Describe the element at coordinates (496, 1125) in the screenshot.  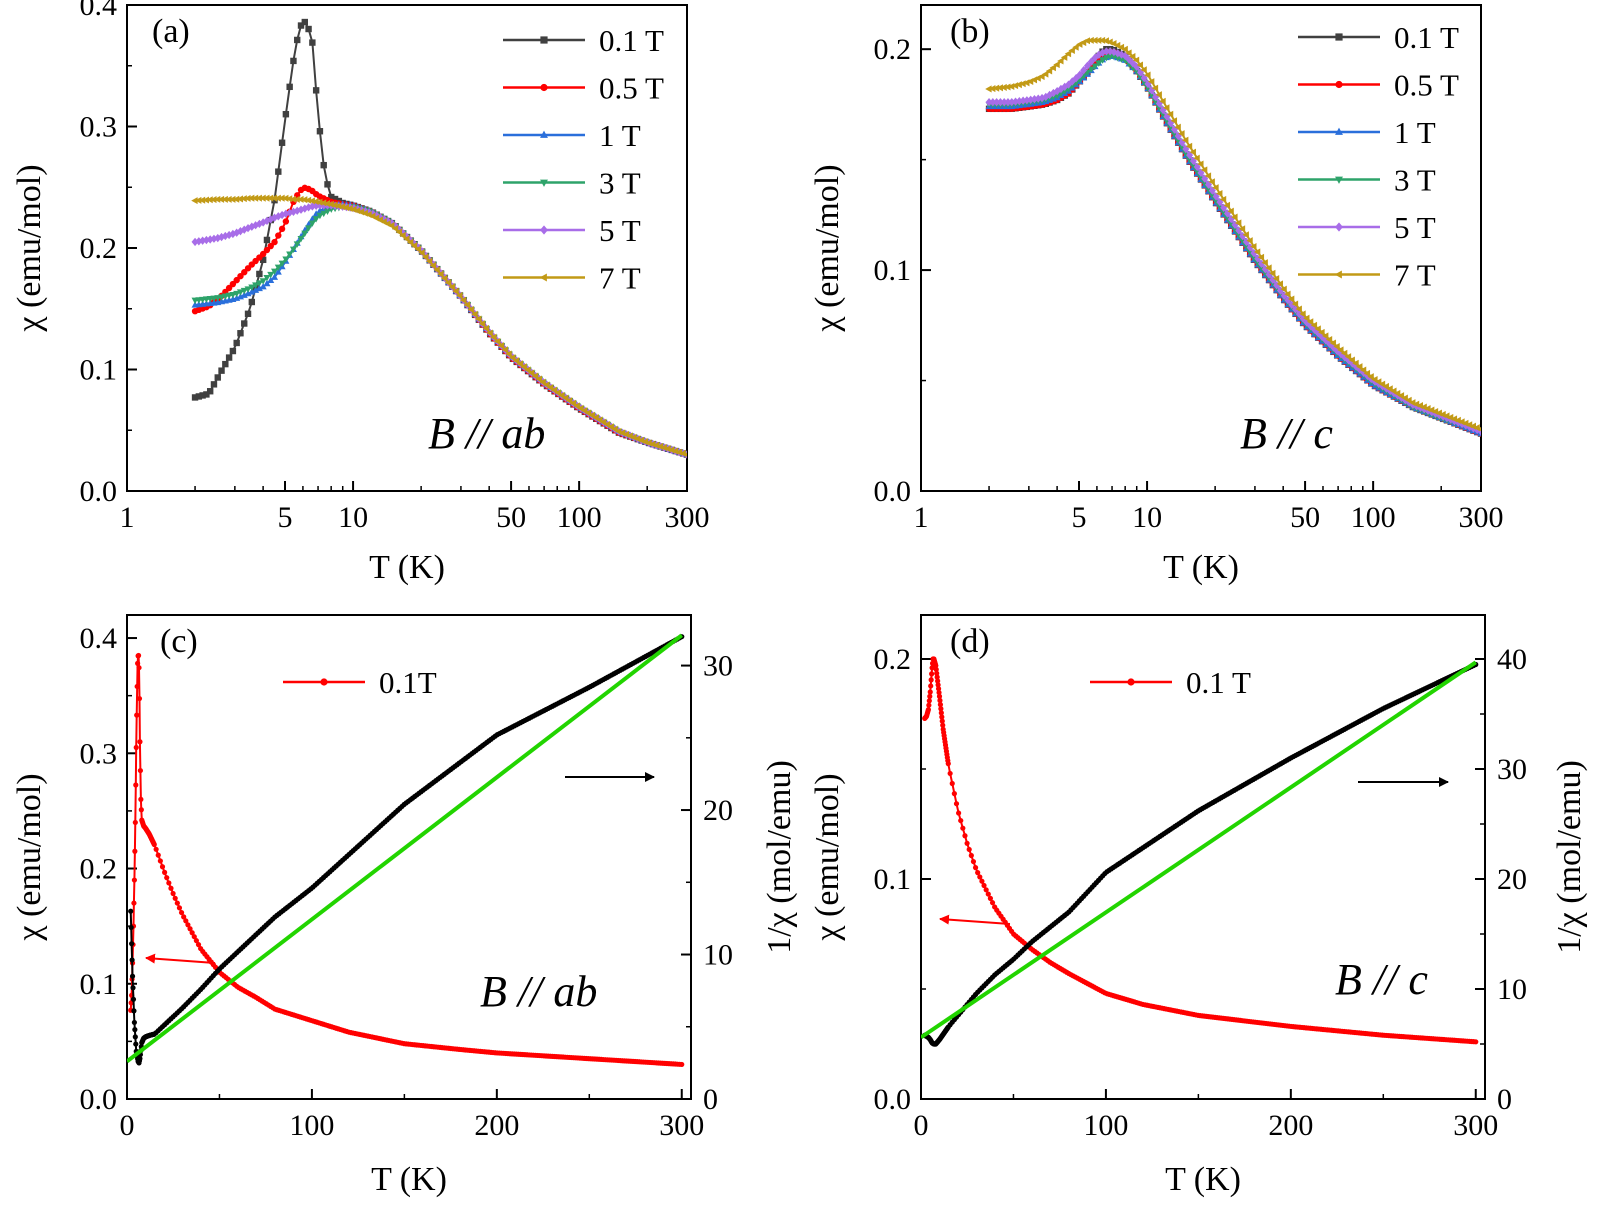
I see `x-tick-label: 200` at that location.